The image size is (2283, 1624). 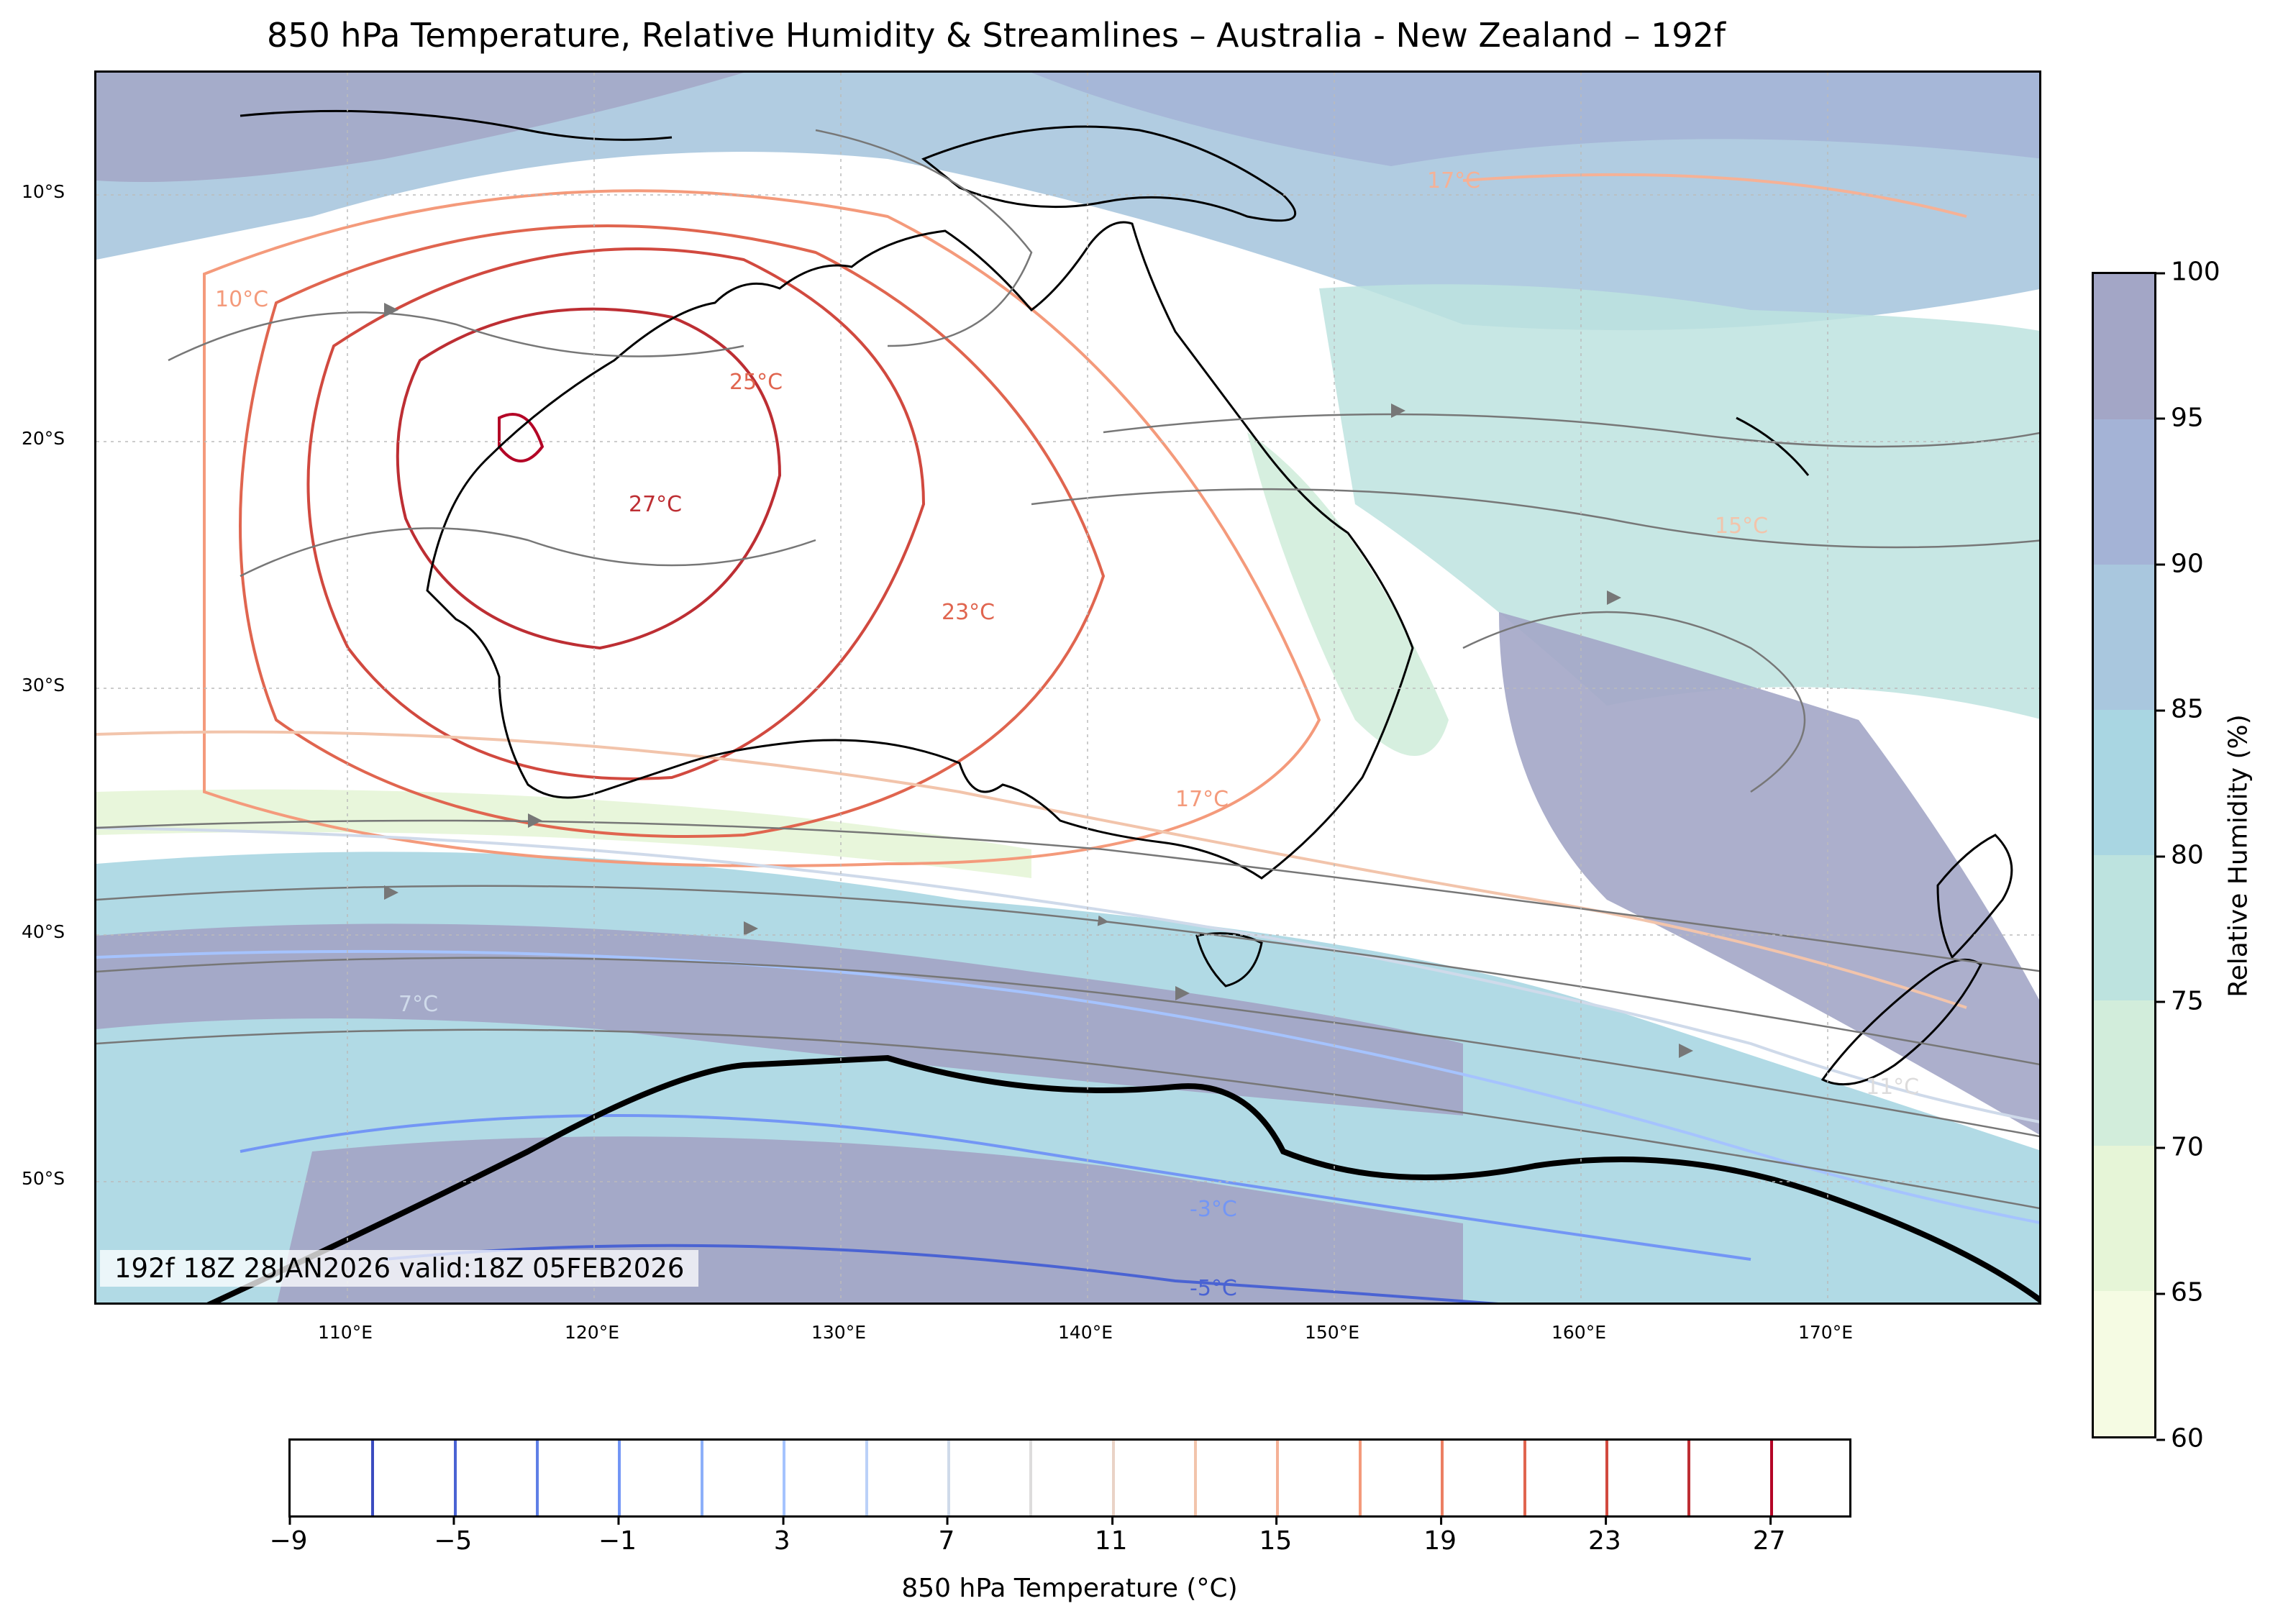 I want to click on lat-label: 20°S, so click(x=43, y=438).